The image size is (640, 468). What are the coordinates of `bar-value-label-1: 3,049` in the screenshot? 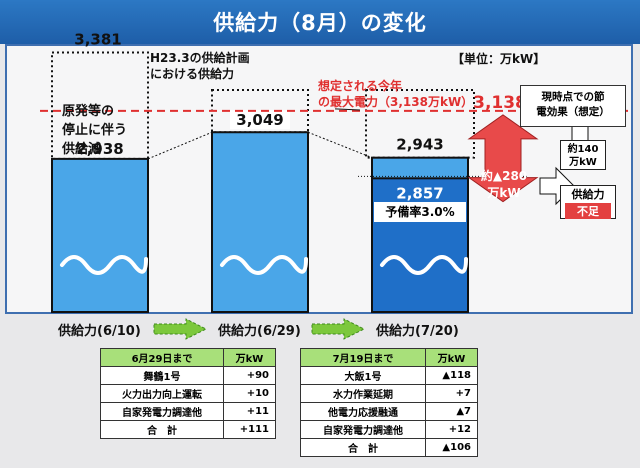 It's located at (259, 120).